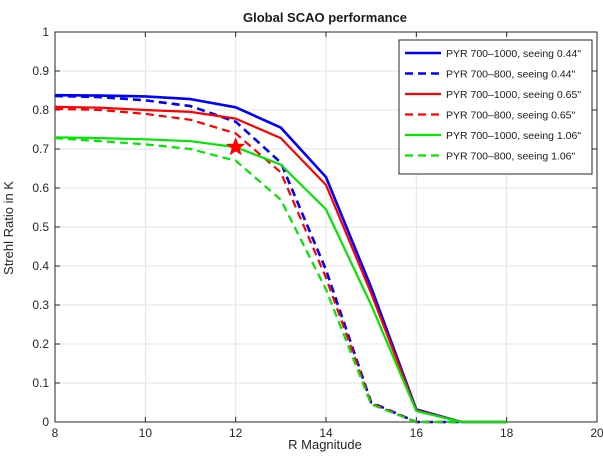 The height and width of the screenshot is (457, 603). Describe the element at coordinates (40, 266) in the screenshot. I see `y-tick-label: 0.4` at that location.